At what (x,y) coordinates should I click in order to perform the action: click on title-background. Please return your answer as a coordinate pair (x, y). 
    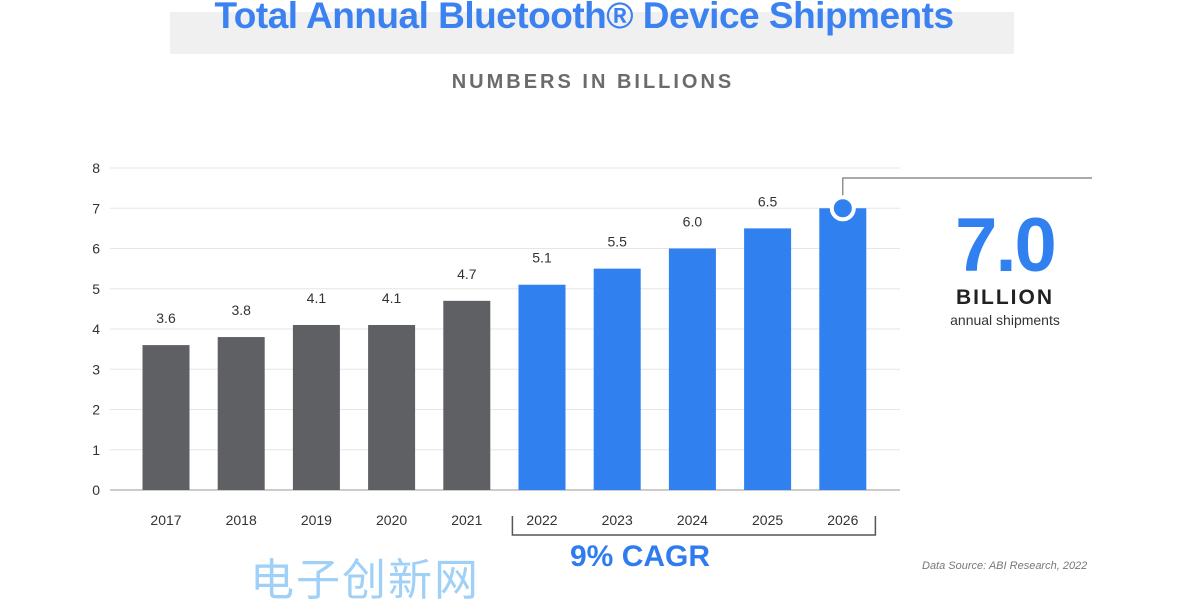
    Looking at the image, I should click on (592, 33).